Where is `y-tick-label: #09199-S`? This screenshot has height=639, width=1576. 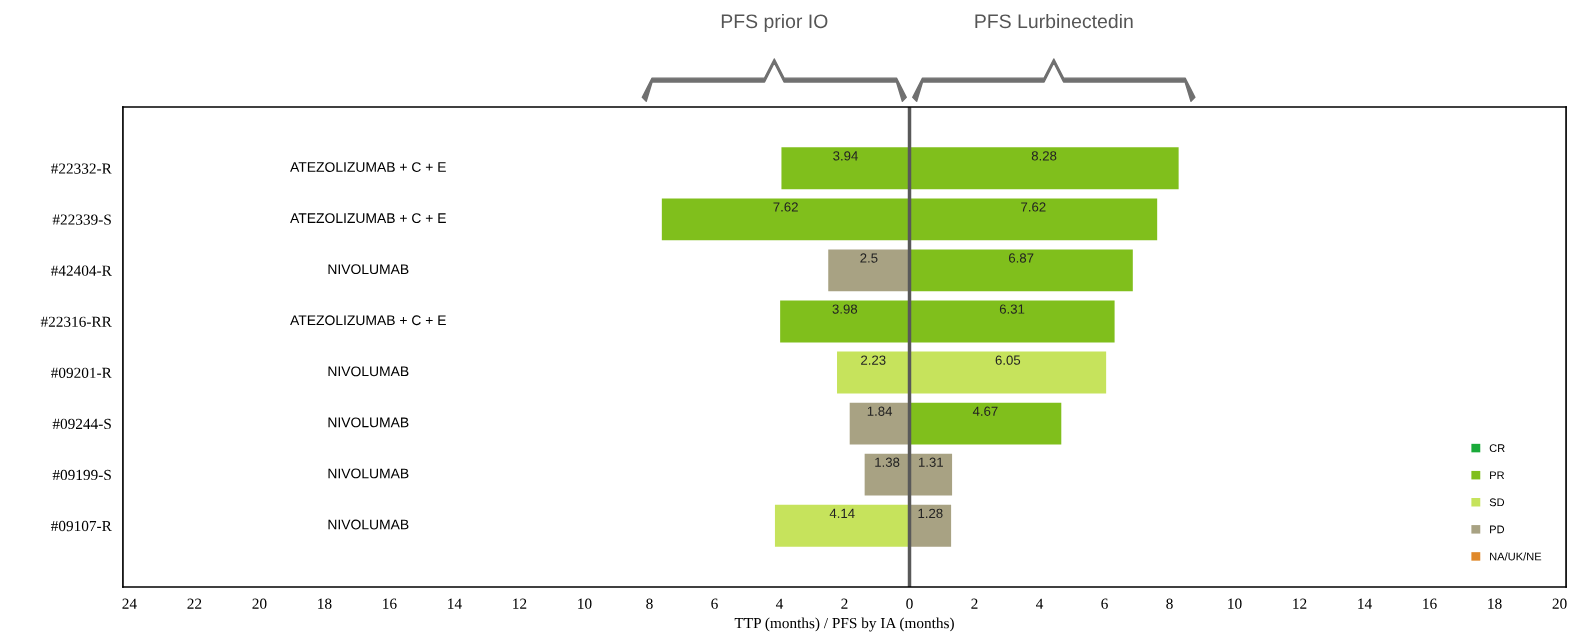 y-tick-label: #09199-S is located at coordinates (81, 475).